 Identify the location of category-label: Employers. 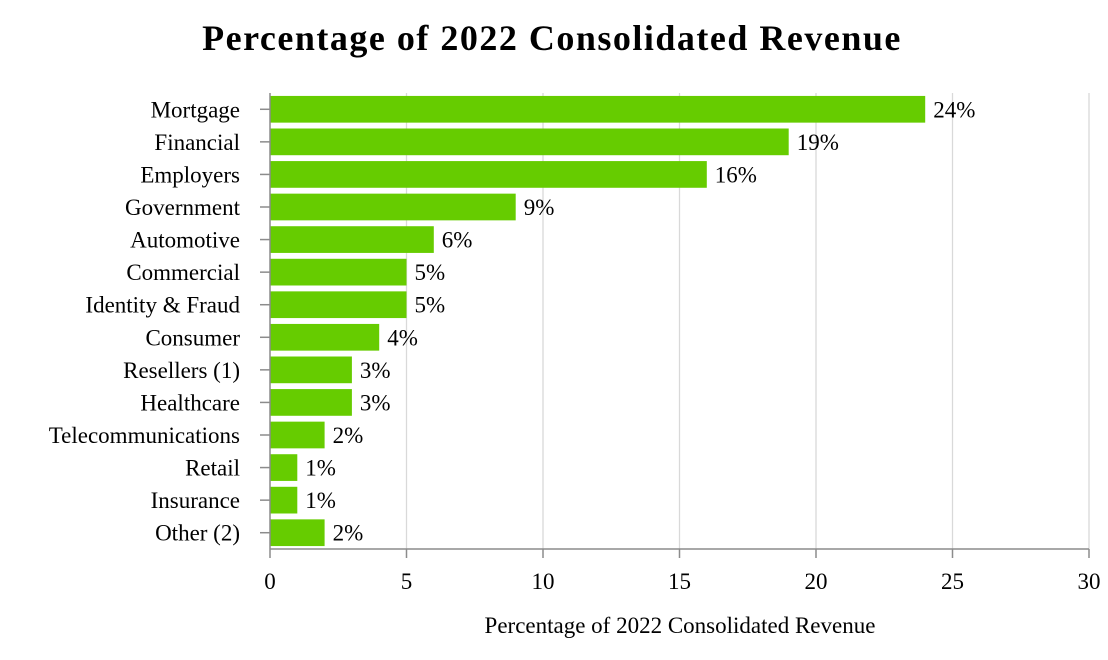
(190, 174).